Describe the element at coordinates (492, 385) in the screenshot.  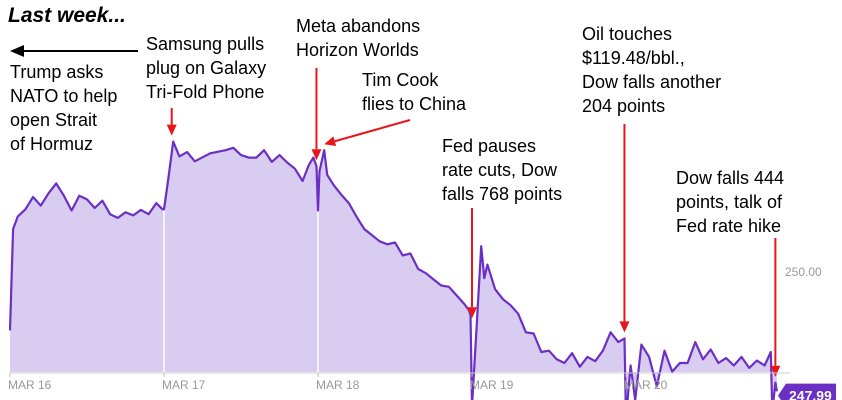
I see `x-tick-label: MAR 19` at that location.